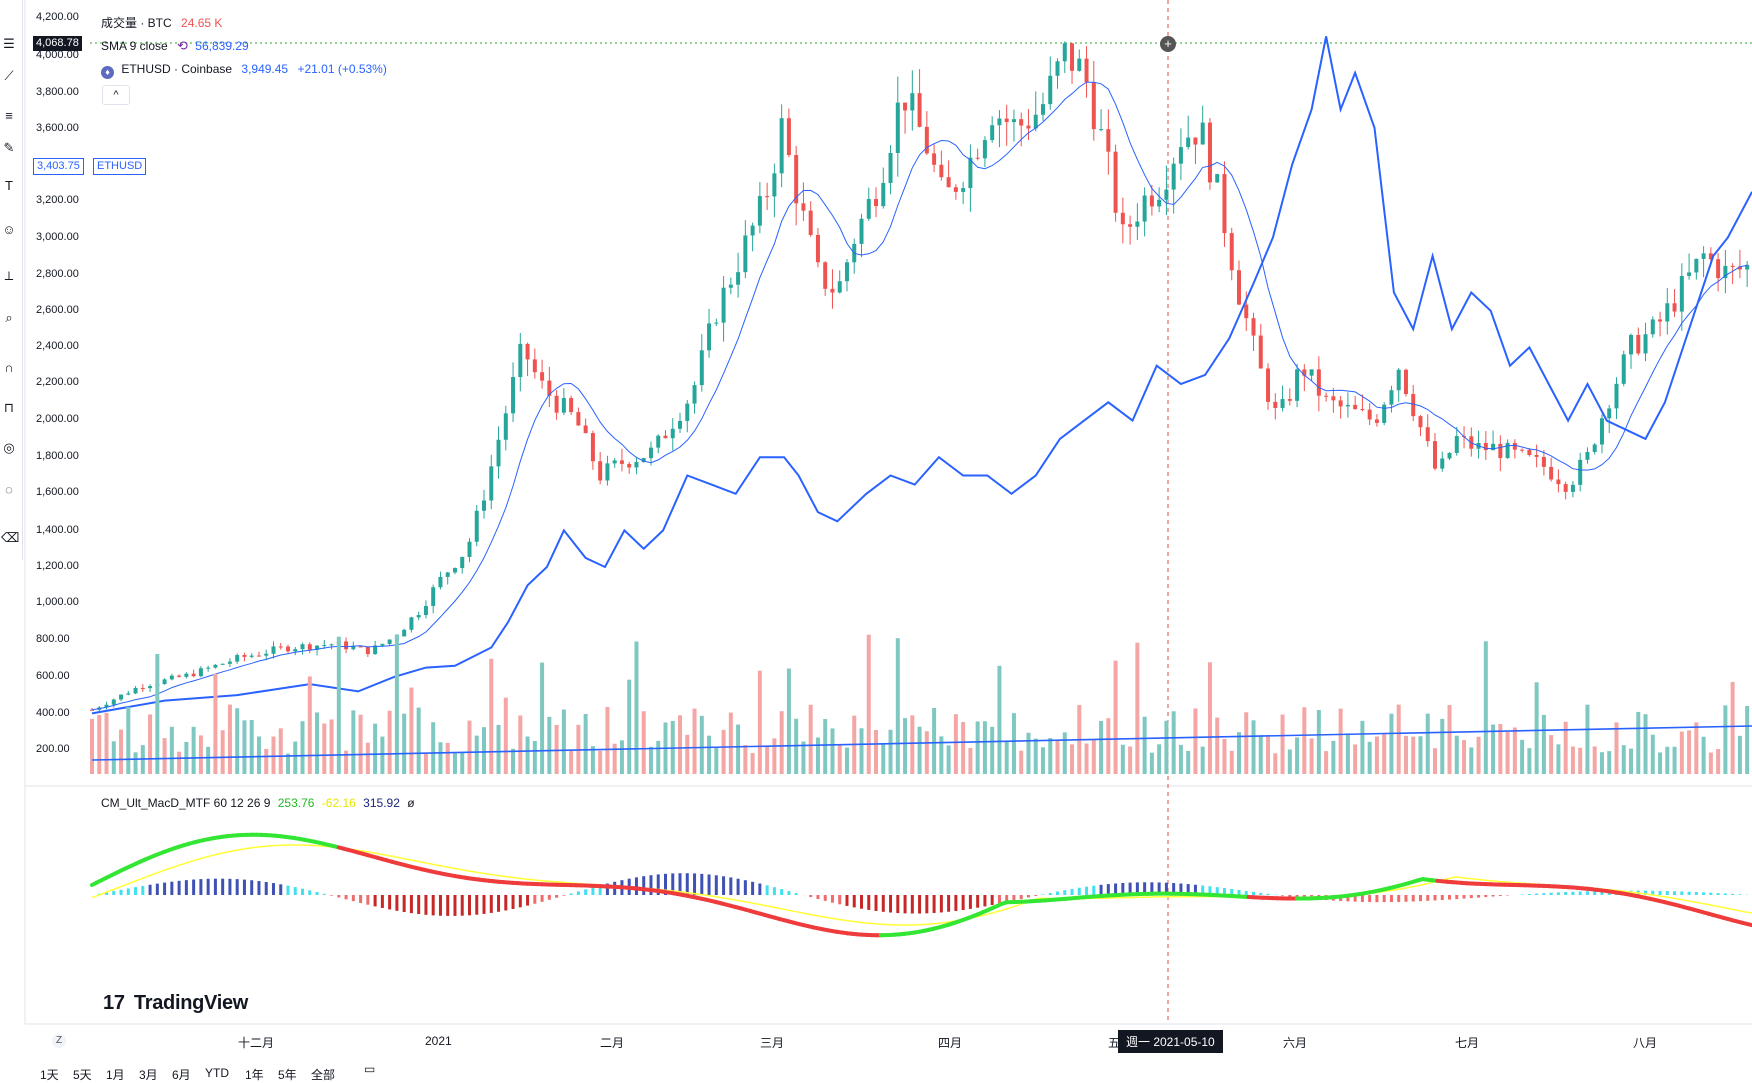 This screenshot has width=1752, height=1083. What do you see at coordinates (115, 1074) in the screenshot?
I see `range-button: 1月` at bounding box center [115, 1074].